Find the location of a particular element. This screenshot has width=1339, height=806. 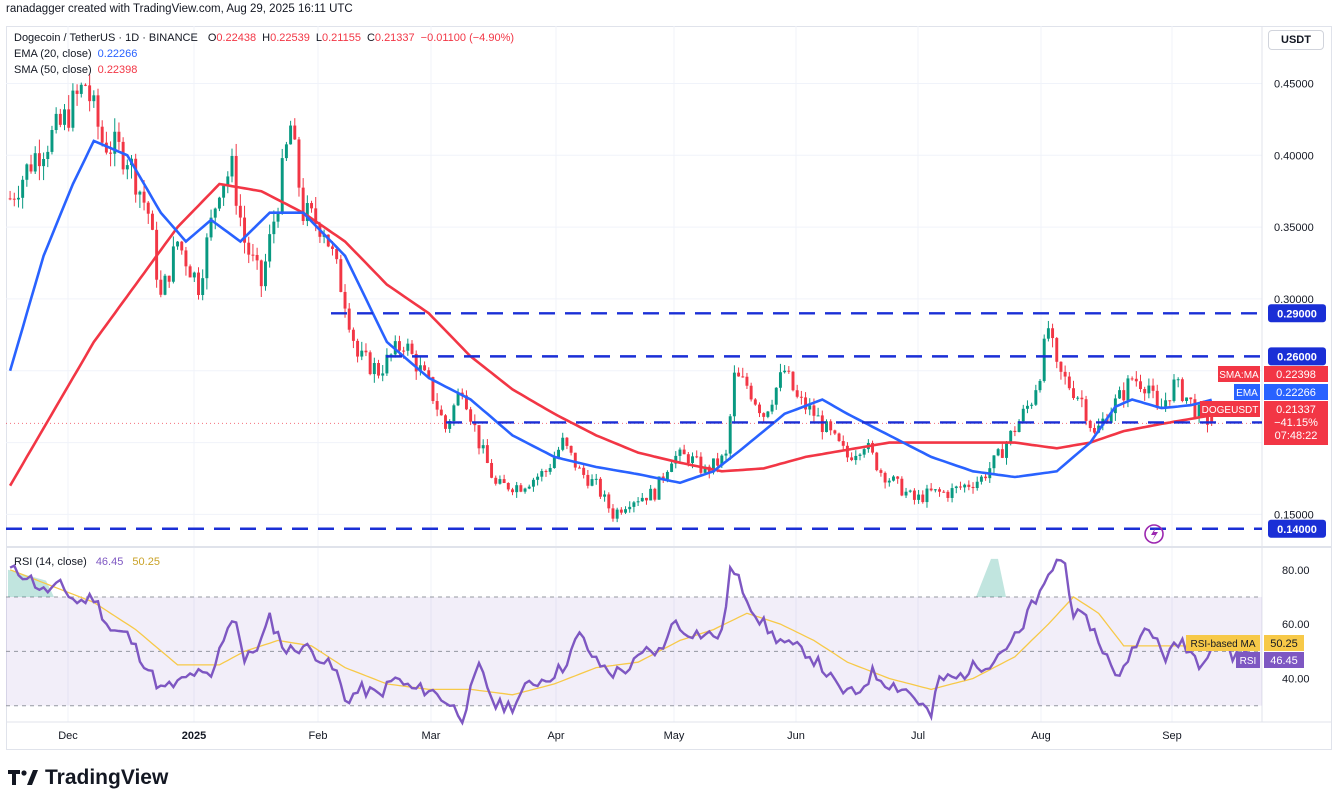

x-tick-3: Mar is located at coordinates (431, 736).